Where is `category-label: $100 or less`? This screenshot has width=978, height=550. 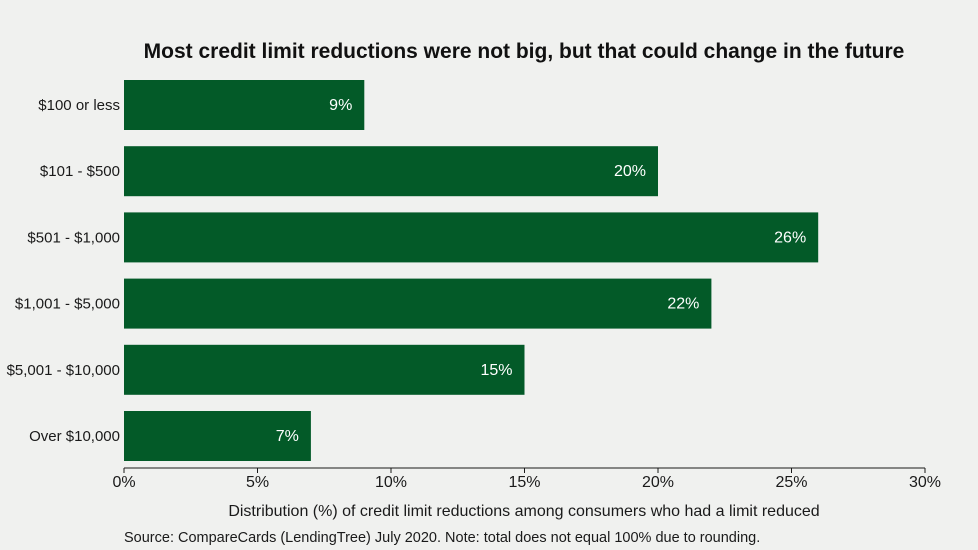 category-label: $100 or less is located at coordinates (79, 105).